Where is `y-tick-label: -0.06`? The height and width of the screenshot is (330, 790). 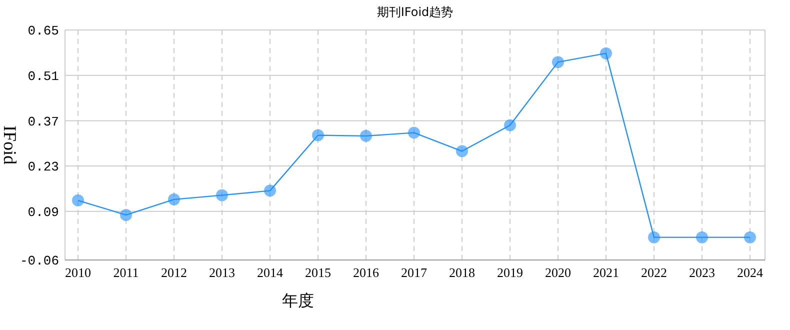
y-tick-label: -0.06 is located at coordinates (39, 261).